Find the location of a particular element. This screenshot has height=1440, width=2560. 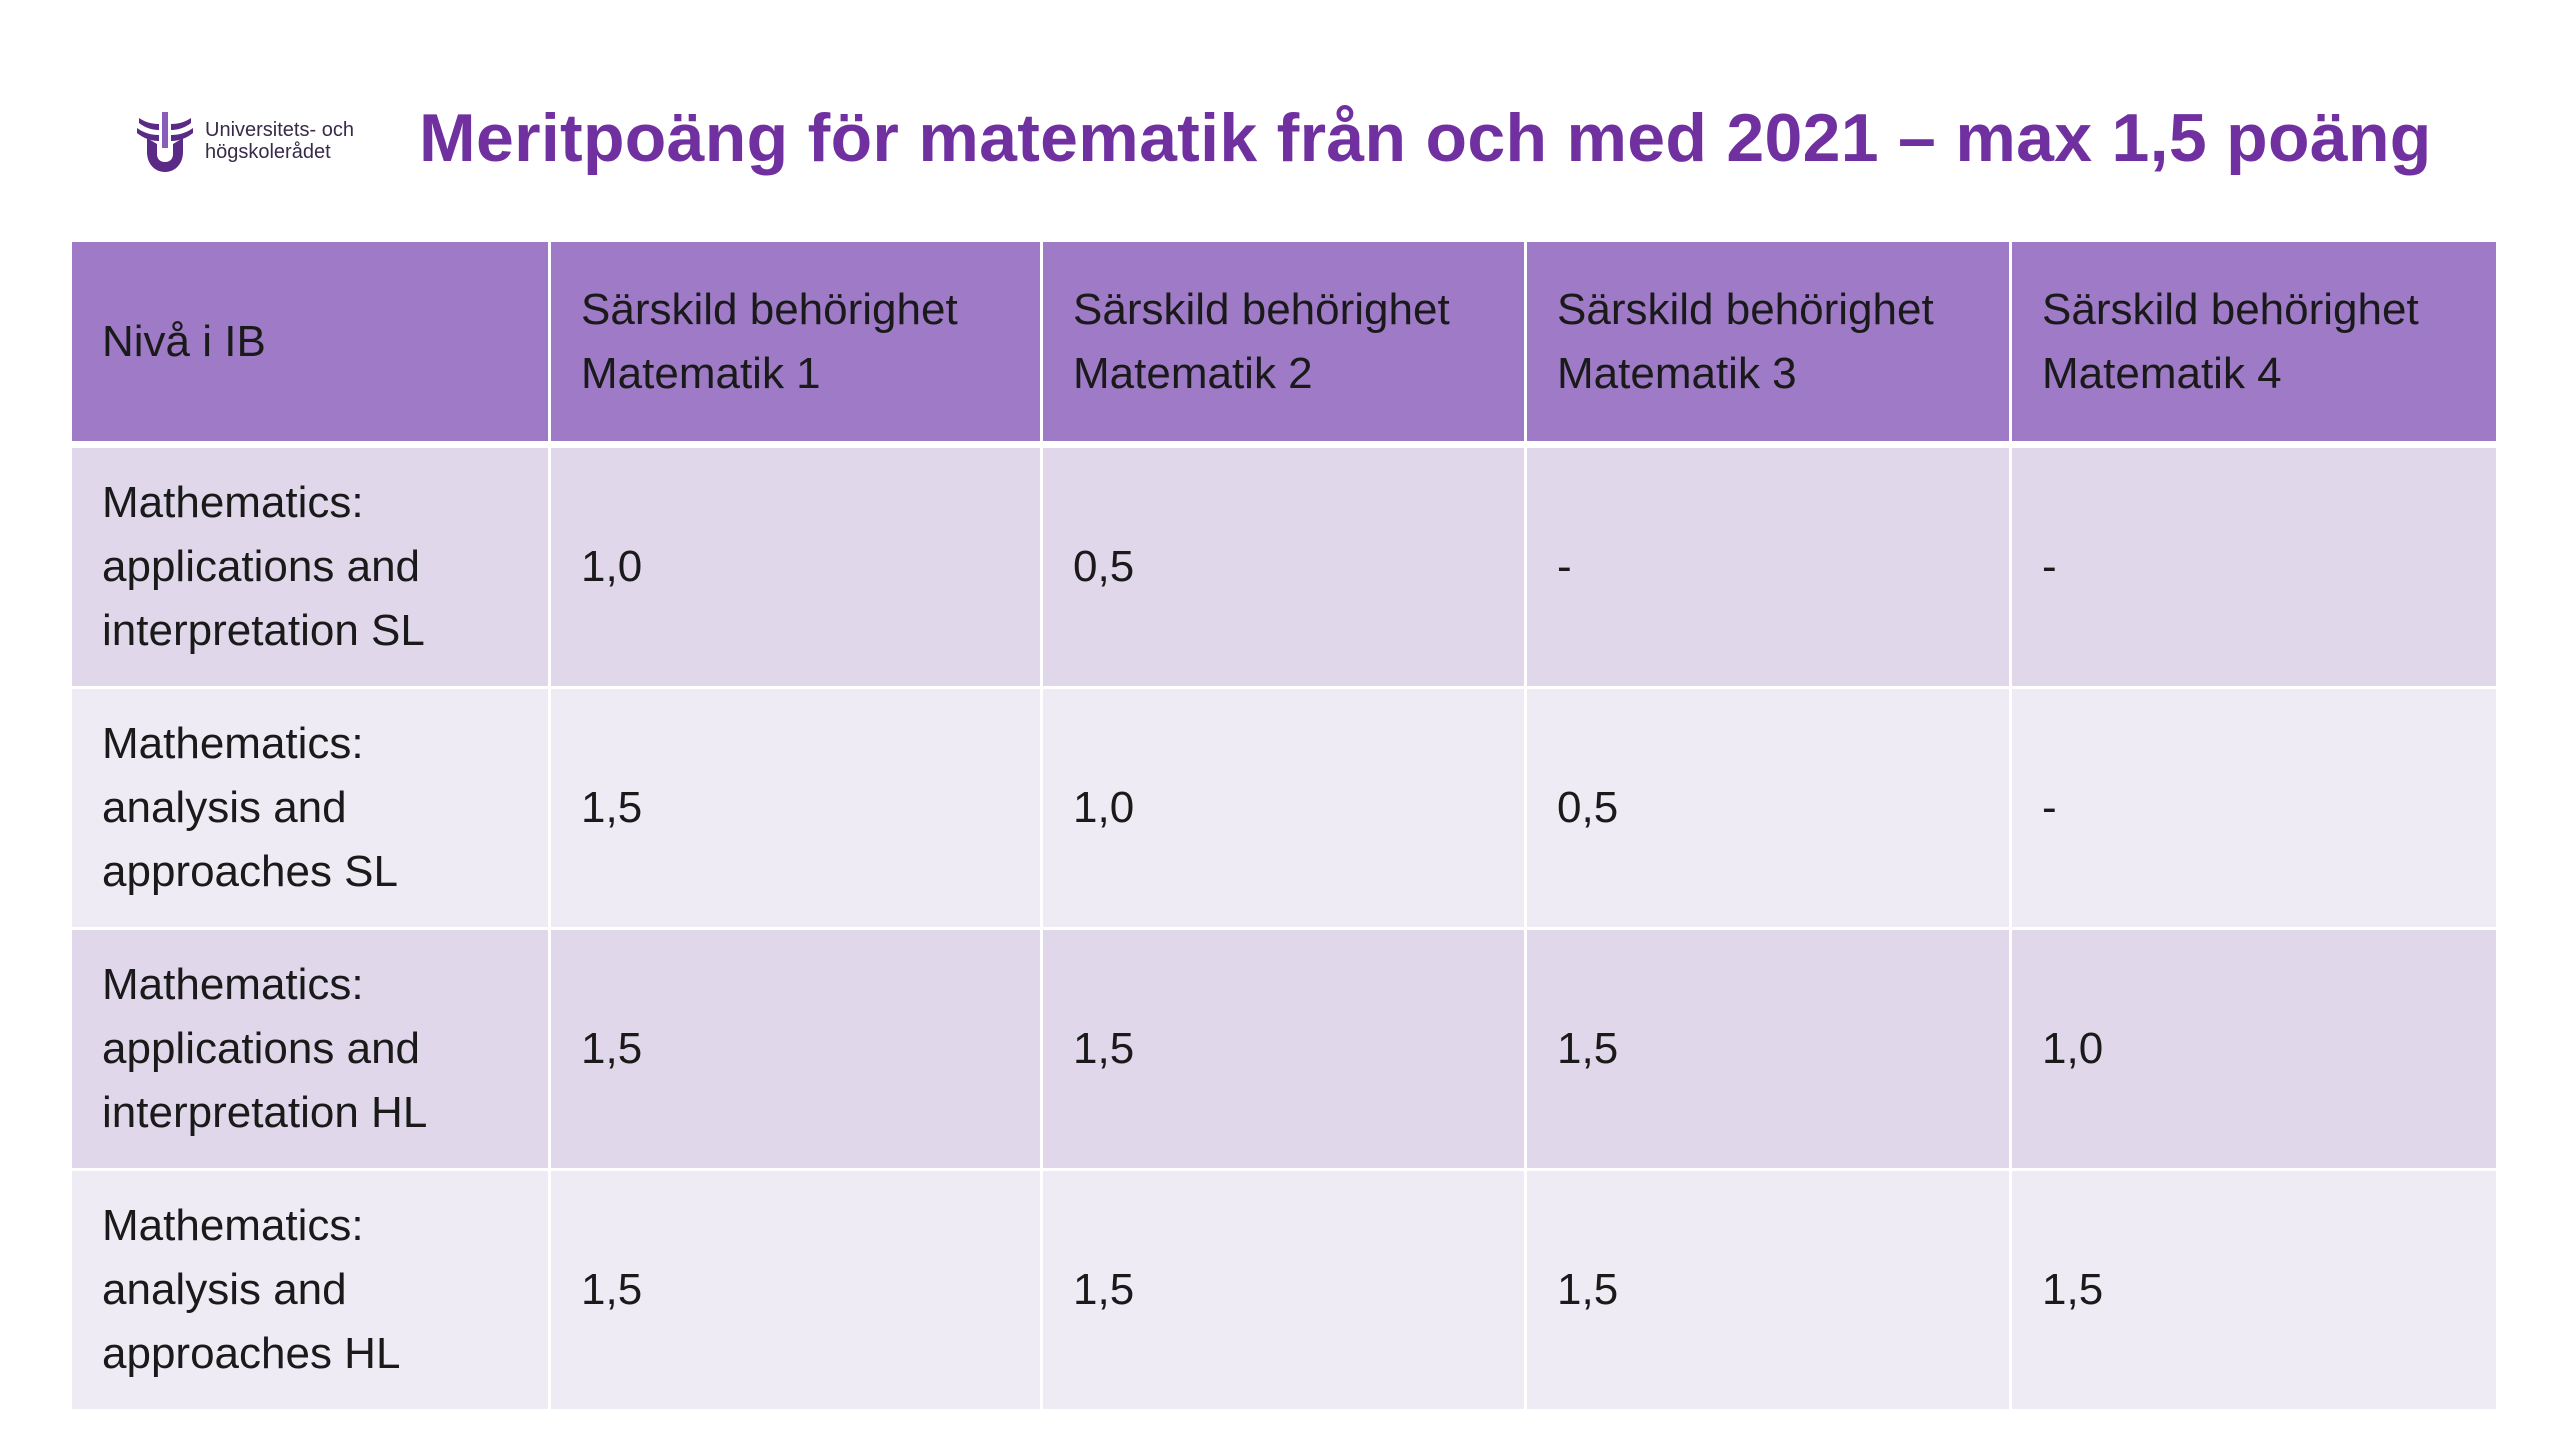

header-cell-matematik-4: Särskild behörighet Matematik 4 is located at coordinates (2254, 345).